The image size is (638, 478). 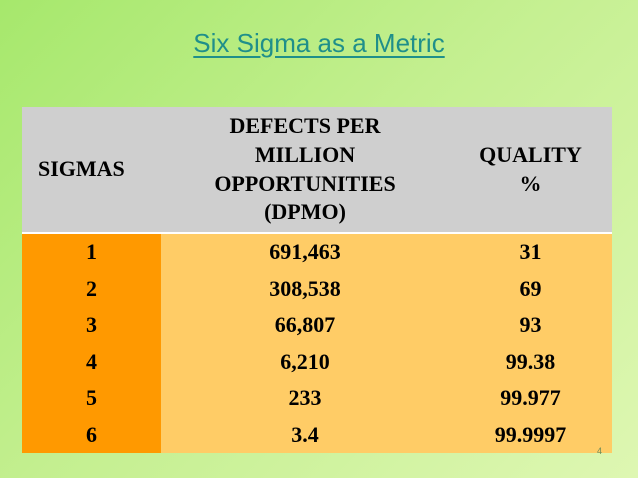 I want to click on dpmo-cell: 308,538, so click(x=305, y=288).